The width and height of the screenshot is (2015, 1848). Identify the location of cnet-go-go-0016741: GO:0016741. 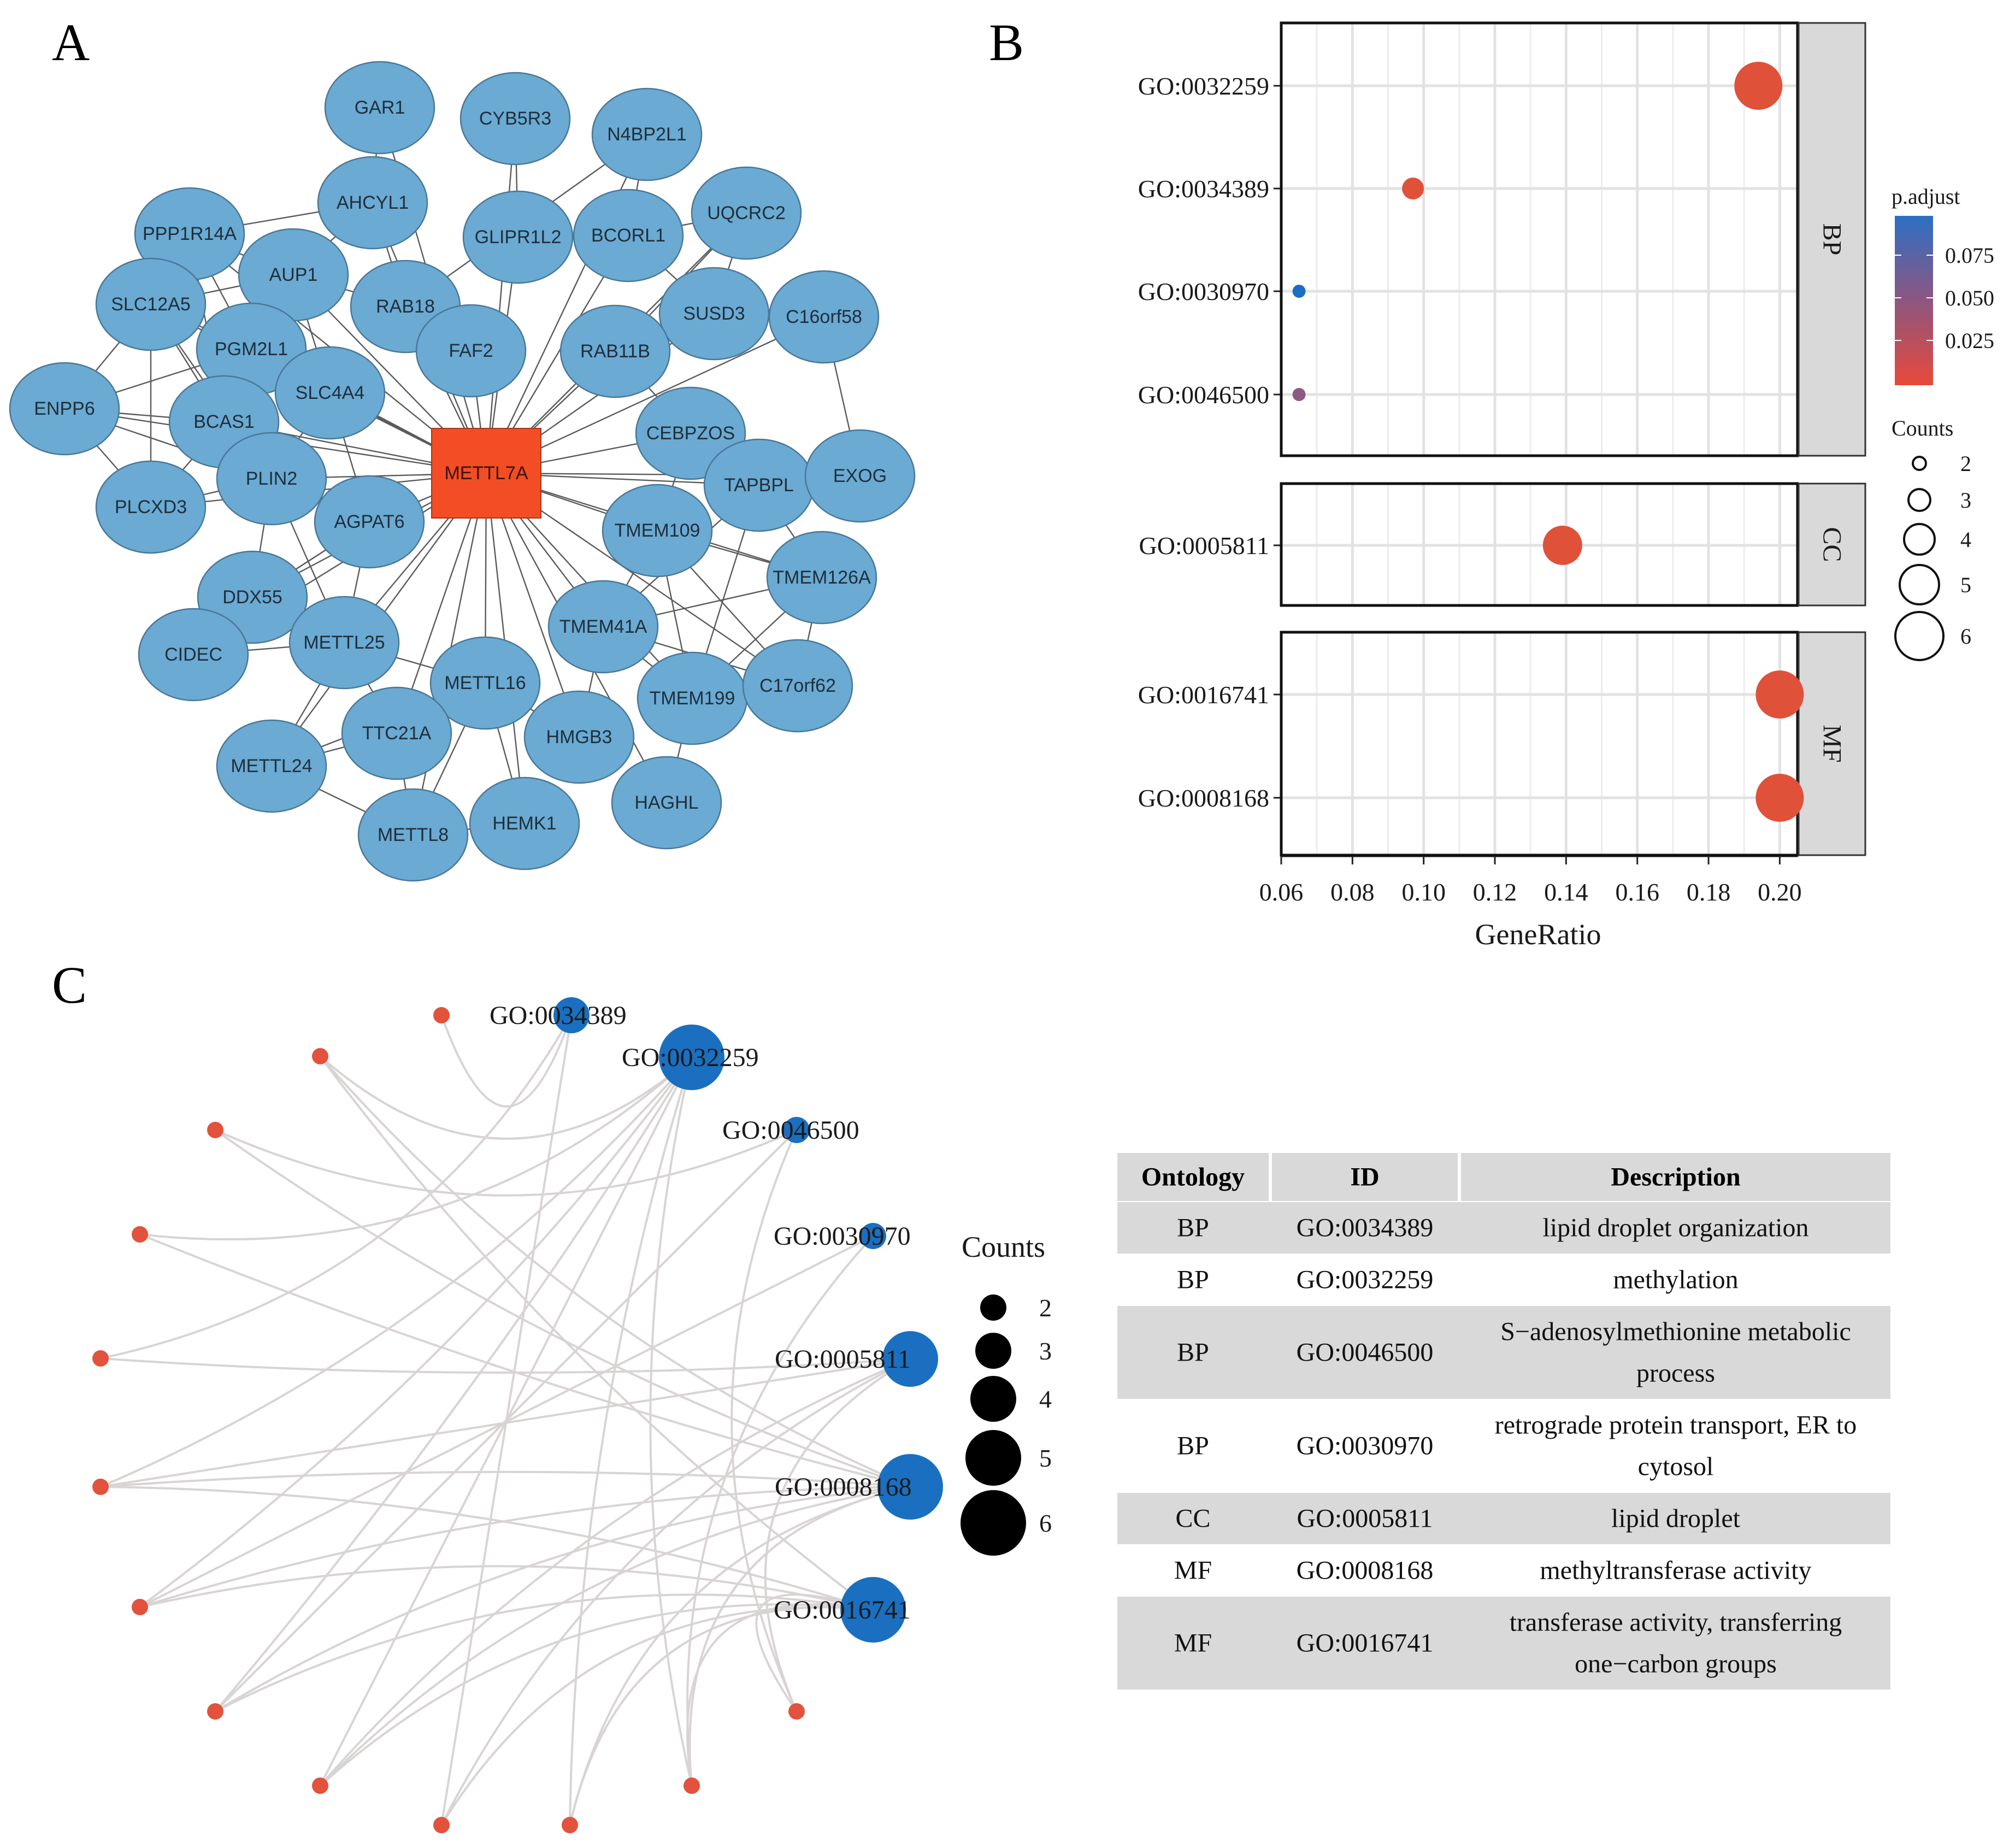
(842, 1610).